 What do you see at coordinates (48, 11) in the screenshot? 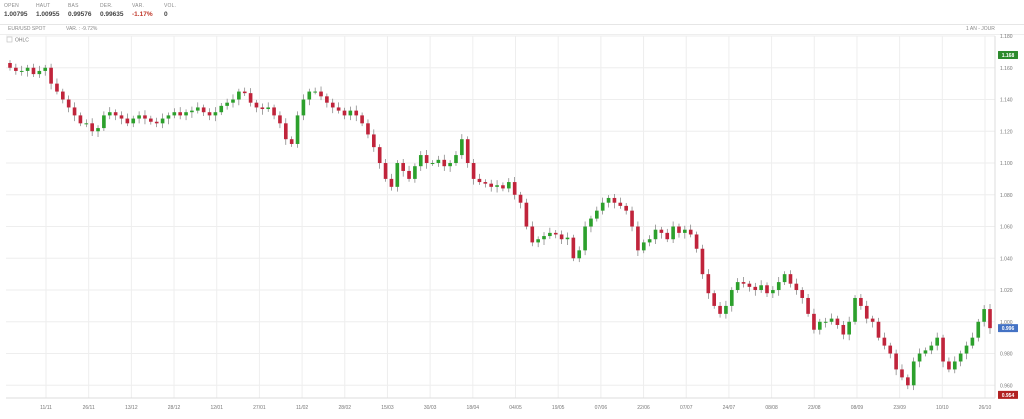
I see `stat-high: HAUT 1.00955` at bounding box center [48, 11].